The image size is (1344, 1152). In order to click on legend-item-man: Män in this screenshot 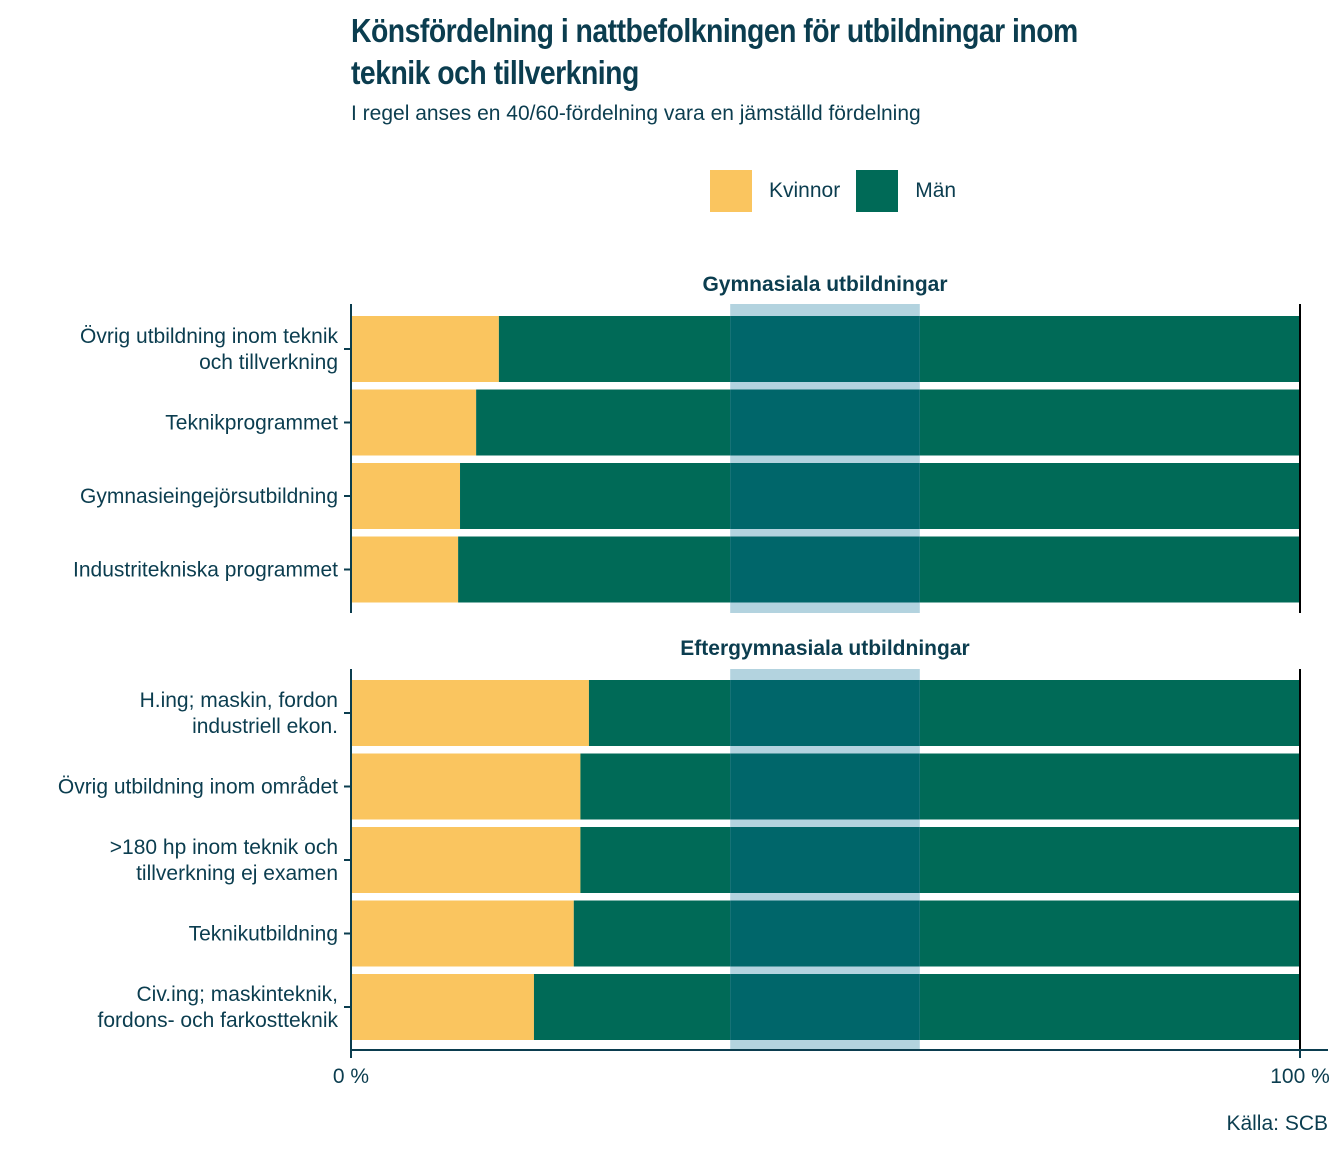, I will do `click(906, 191)`.